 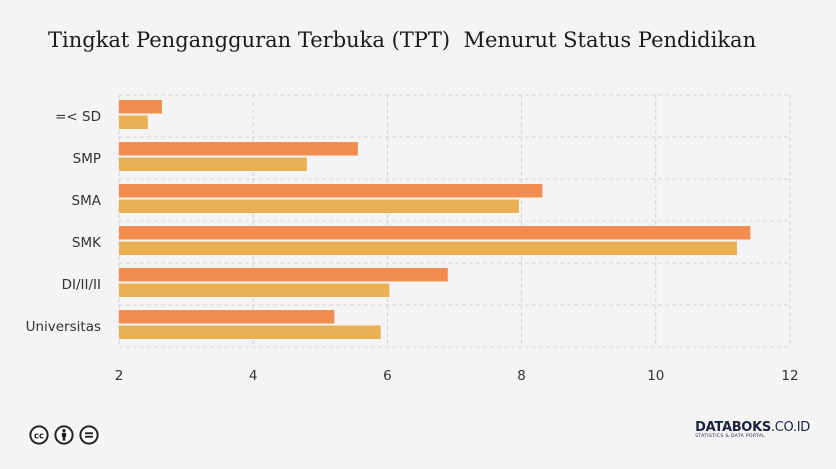 What do you see at coordinates (457, 376) in the screenshot?
I see `x-axis-labels: 2 4 6 8 10 12` at bounding box center [457, 376].